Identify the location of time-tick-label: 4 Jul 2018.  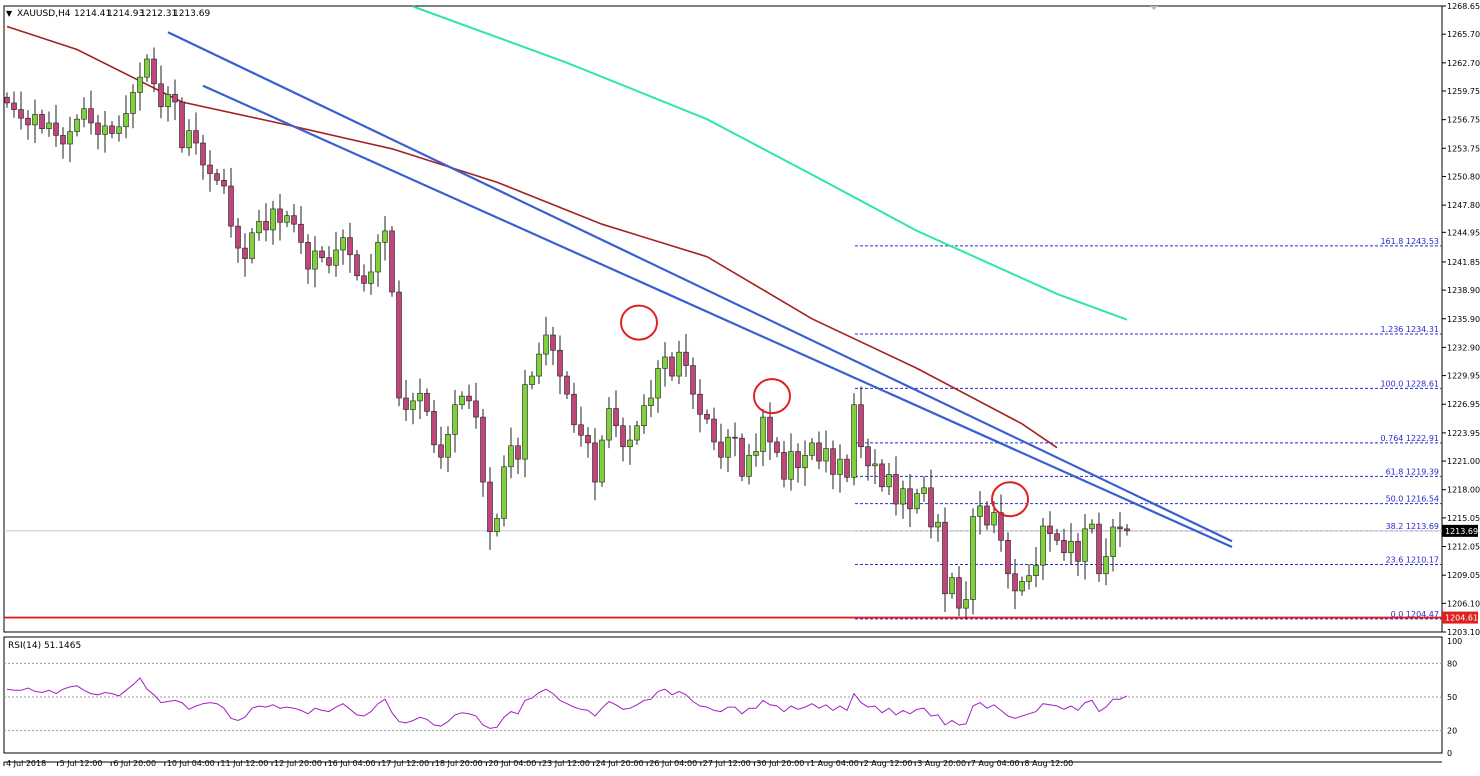
(26, 763).